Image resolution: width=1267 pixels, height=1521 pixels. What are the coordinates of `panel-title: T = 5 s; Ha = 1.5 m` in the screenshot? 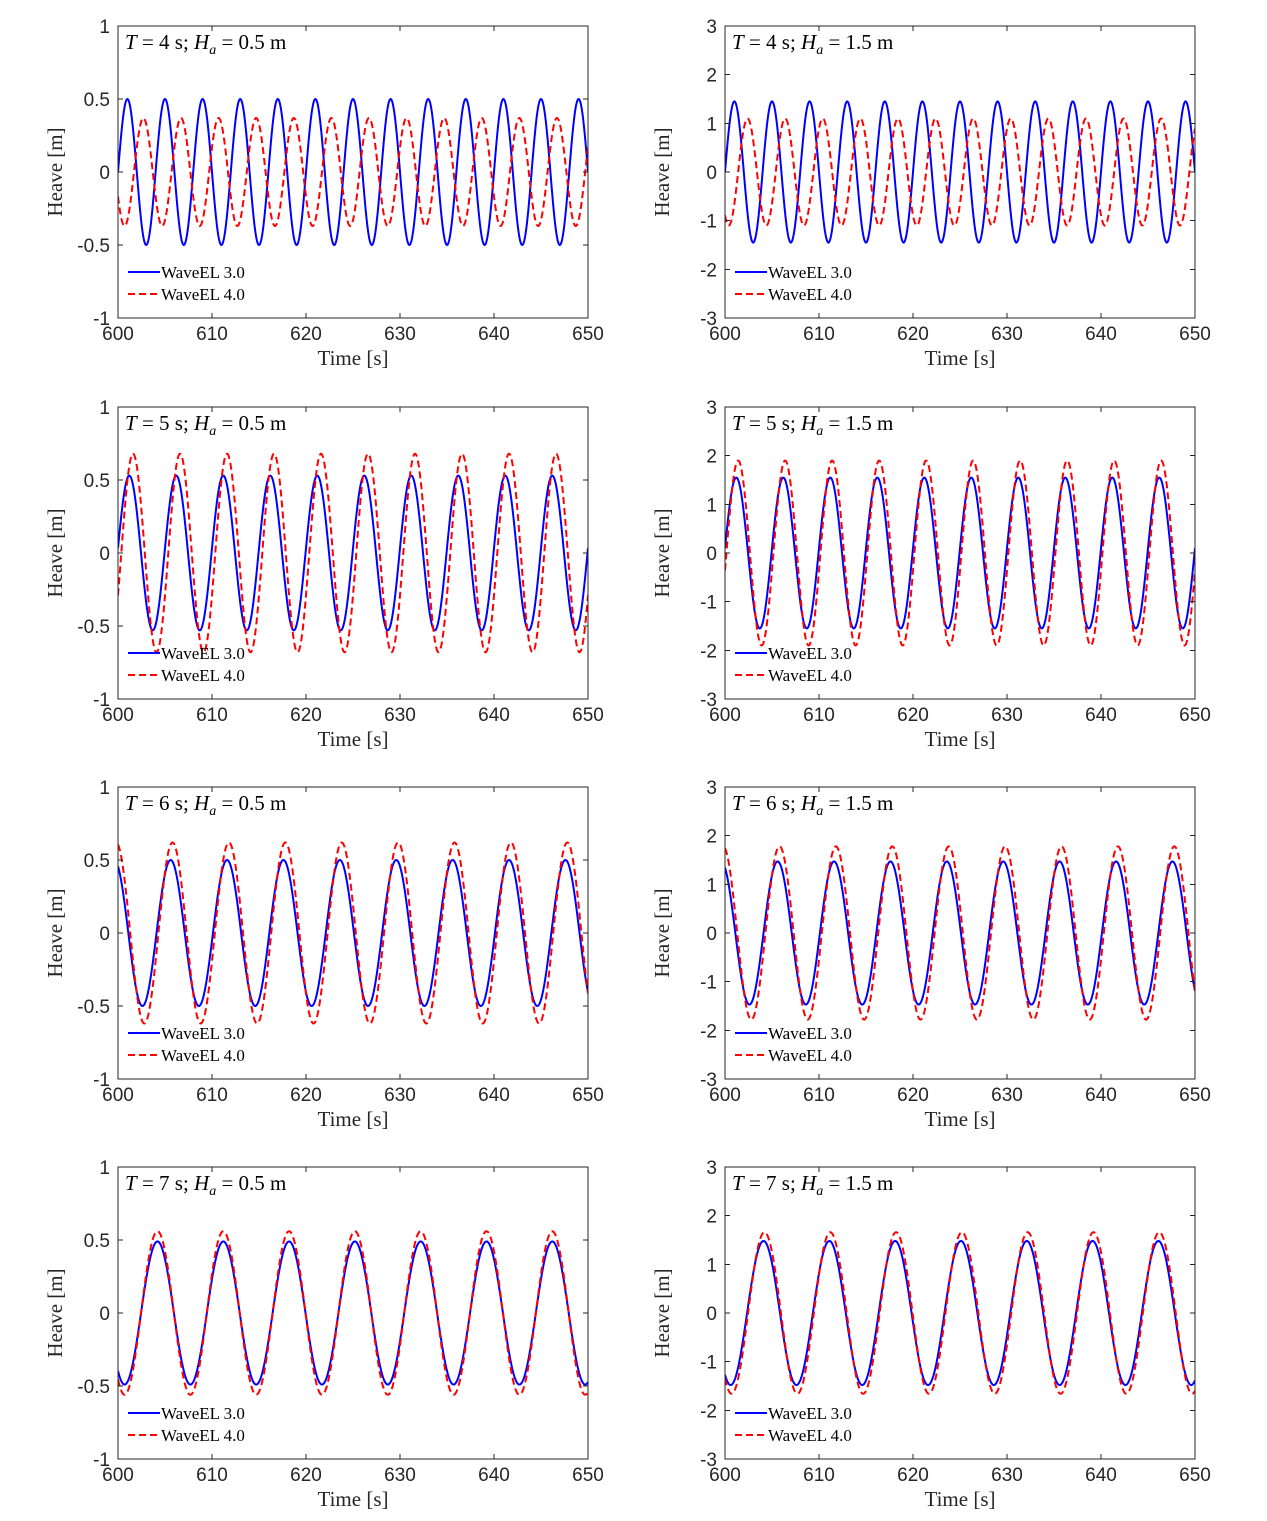 It's located at (812, 425).